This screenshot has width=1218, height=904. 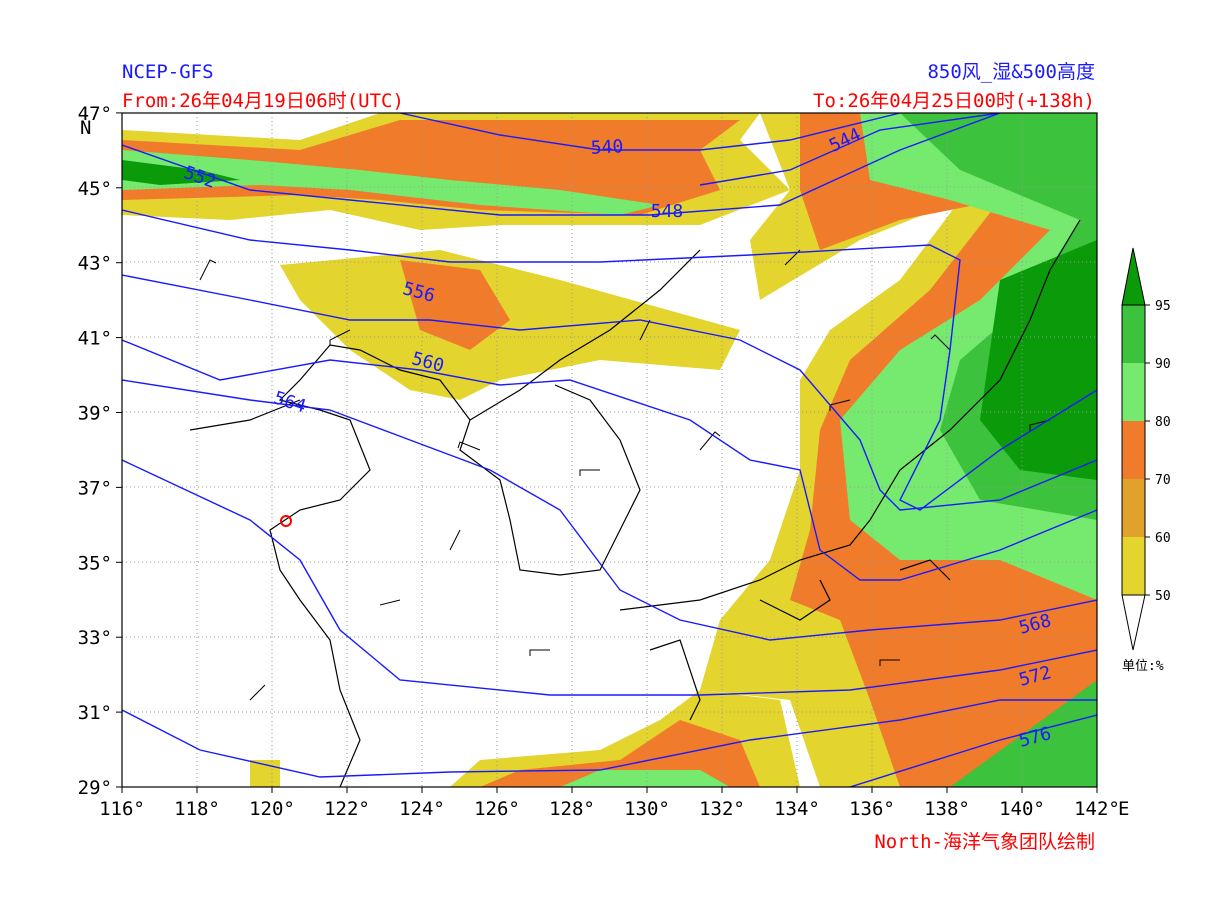 I want to click on product-title: 850风_湿&500高度, so click(x=1011, y=72).